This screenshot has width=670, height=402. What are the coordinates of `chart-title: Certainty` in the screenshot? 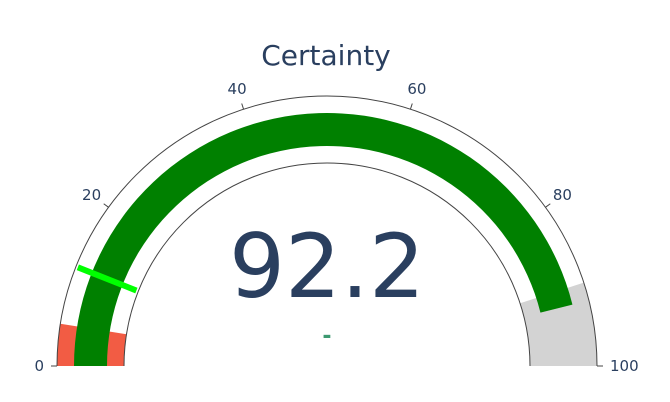 It's located at (326, 55).